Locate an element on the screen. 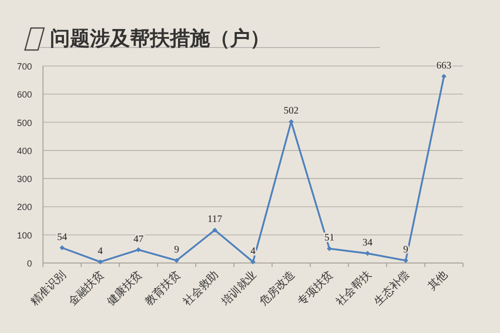 The image size is (500, 333). data-label: 54 is located at coordinates (62, 237).